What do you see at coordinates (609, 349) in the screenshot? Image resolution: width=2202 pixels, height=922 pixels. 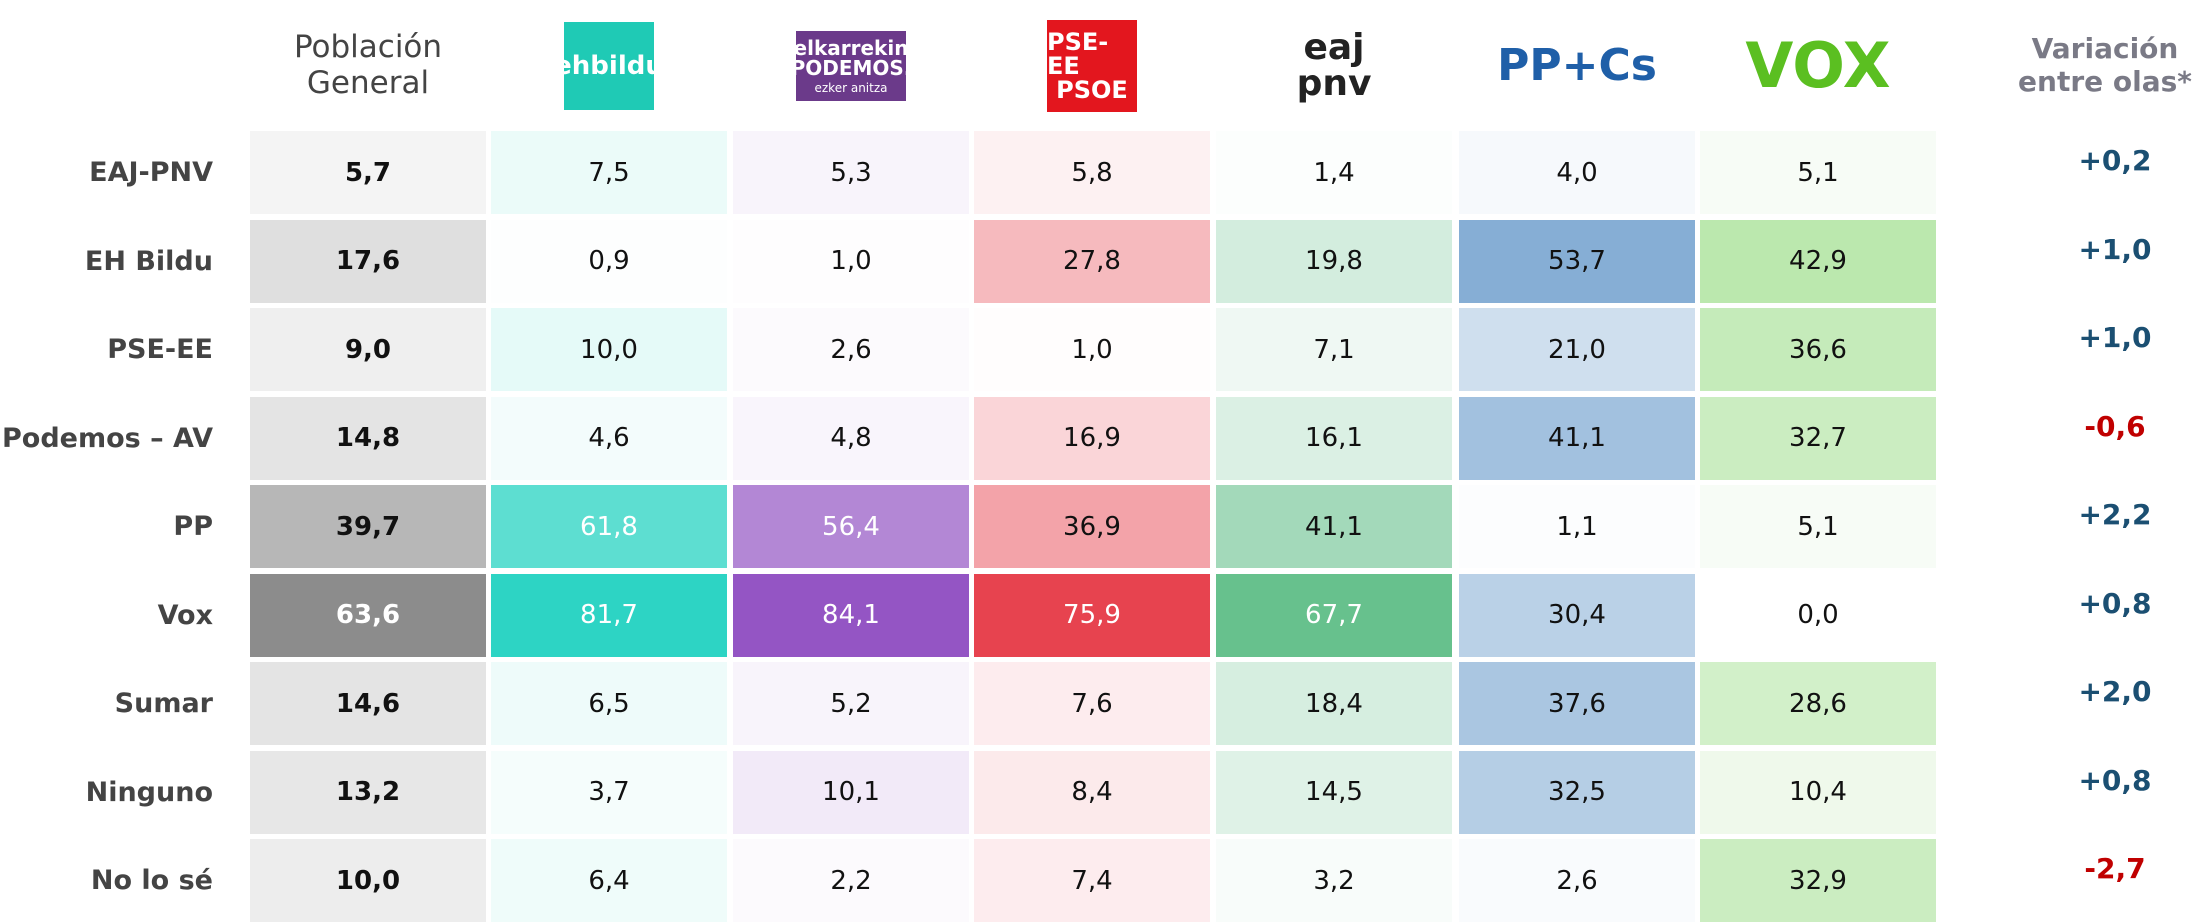 I see `heat-cell: 10,0` at bounding box center [609, 349].